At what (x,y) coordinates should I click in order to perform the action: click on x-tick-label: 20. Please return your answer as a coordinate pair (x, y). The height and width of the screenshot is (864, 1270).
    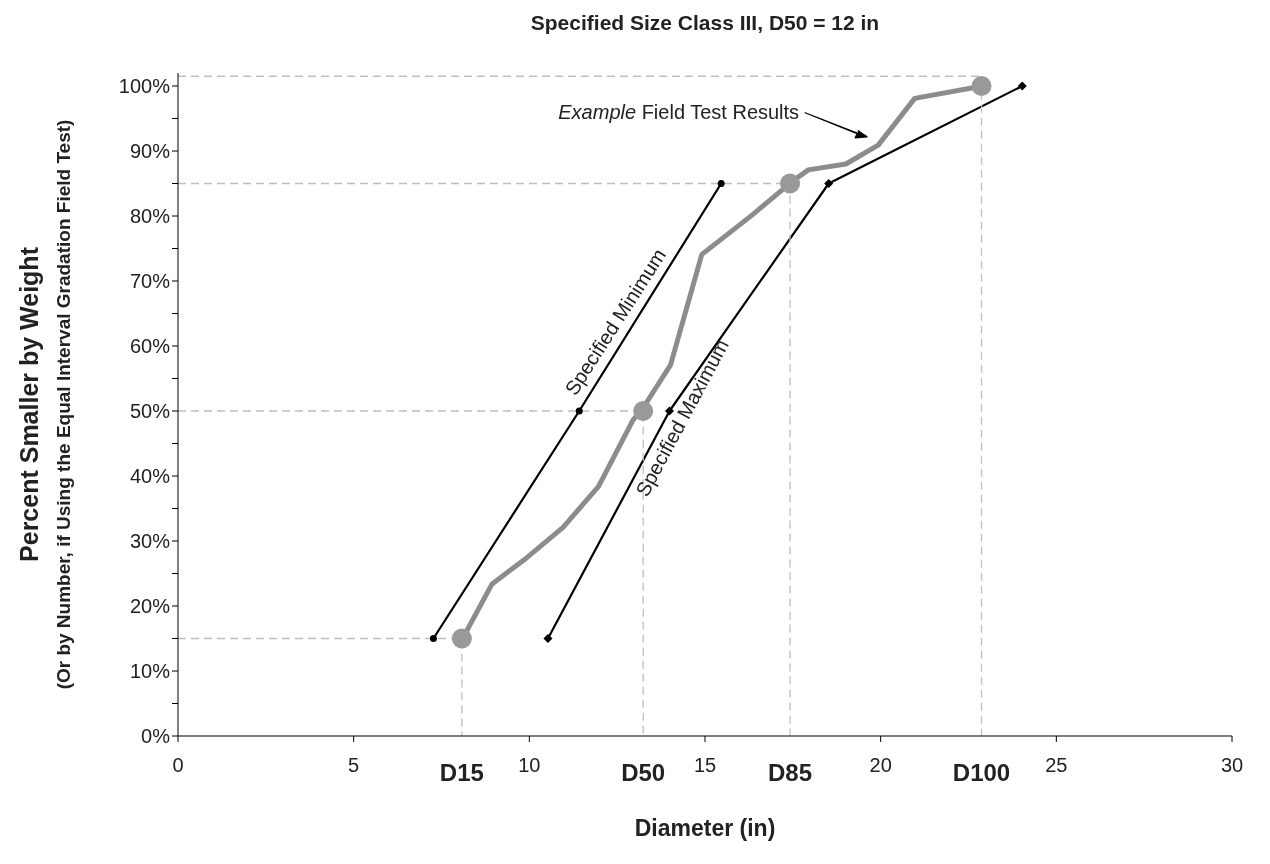
    Looking at the image, I should click on (880, 765).